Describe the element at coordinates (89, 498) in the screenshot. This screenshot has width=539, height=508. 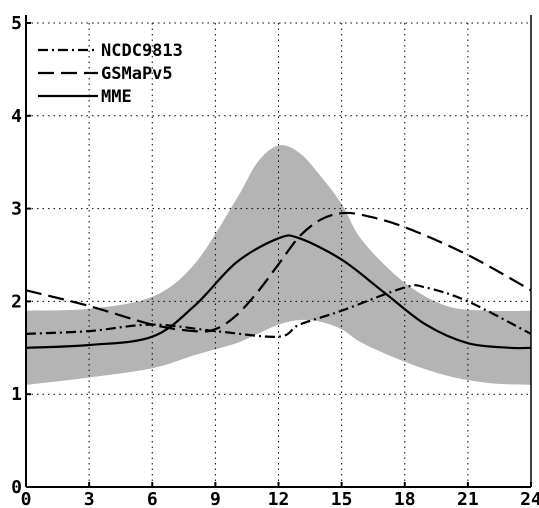
I see `x-tick-label: 3` at that location.